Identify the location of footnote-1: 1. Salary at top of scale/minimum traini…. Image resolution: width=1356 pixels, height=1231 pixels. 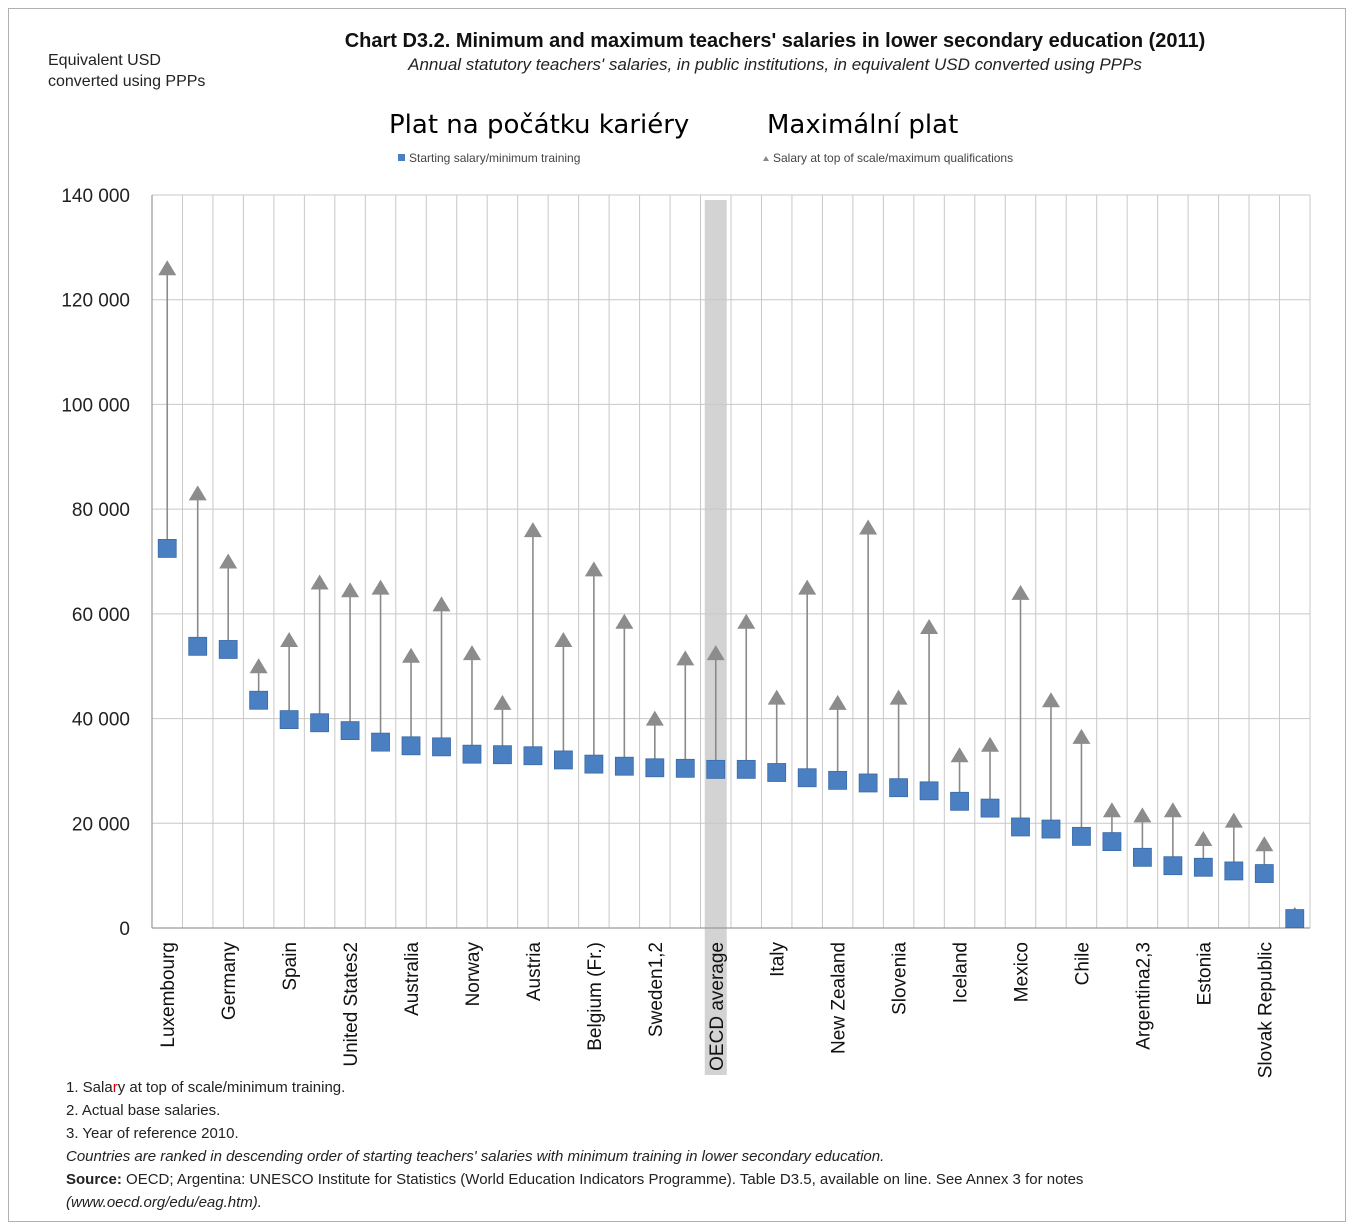
(206, 1087).